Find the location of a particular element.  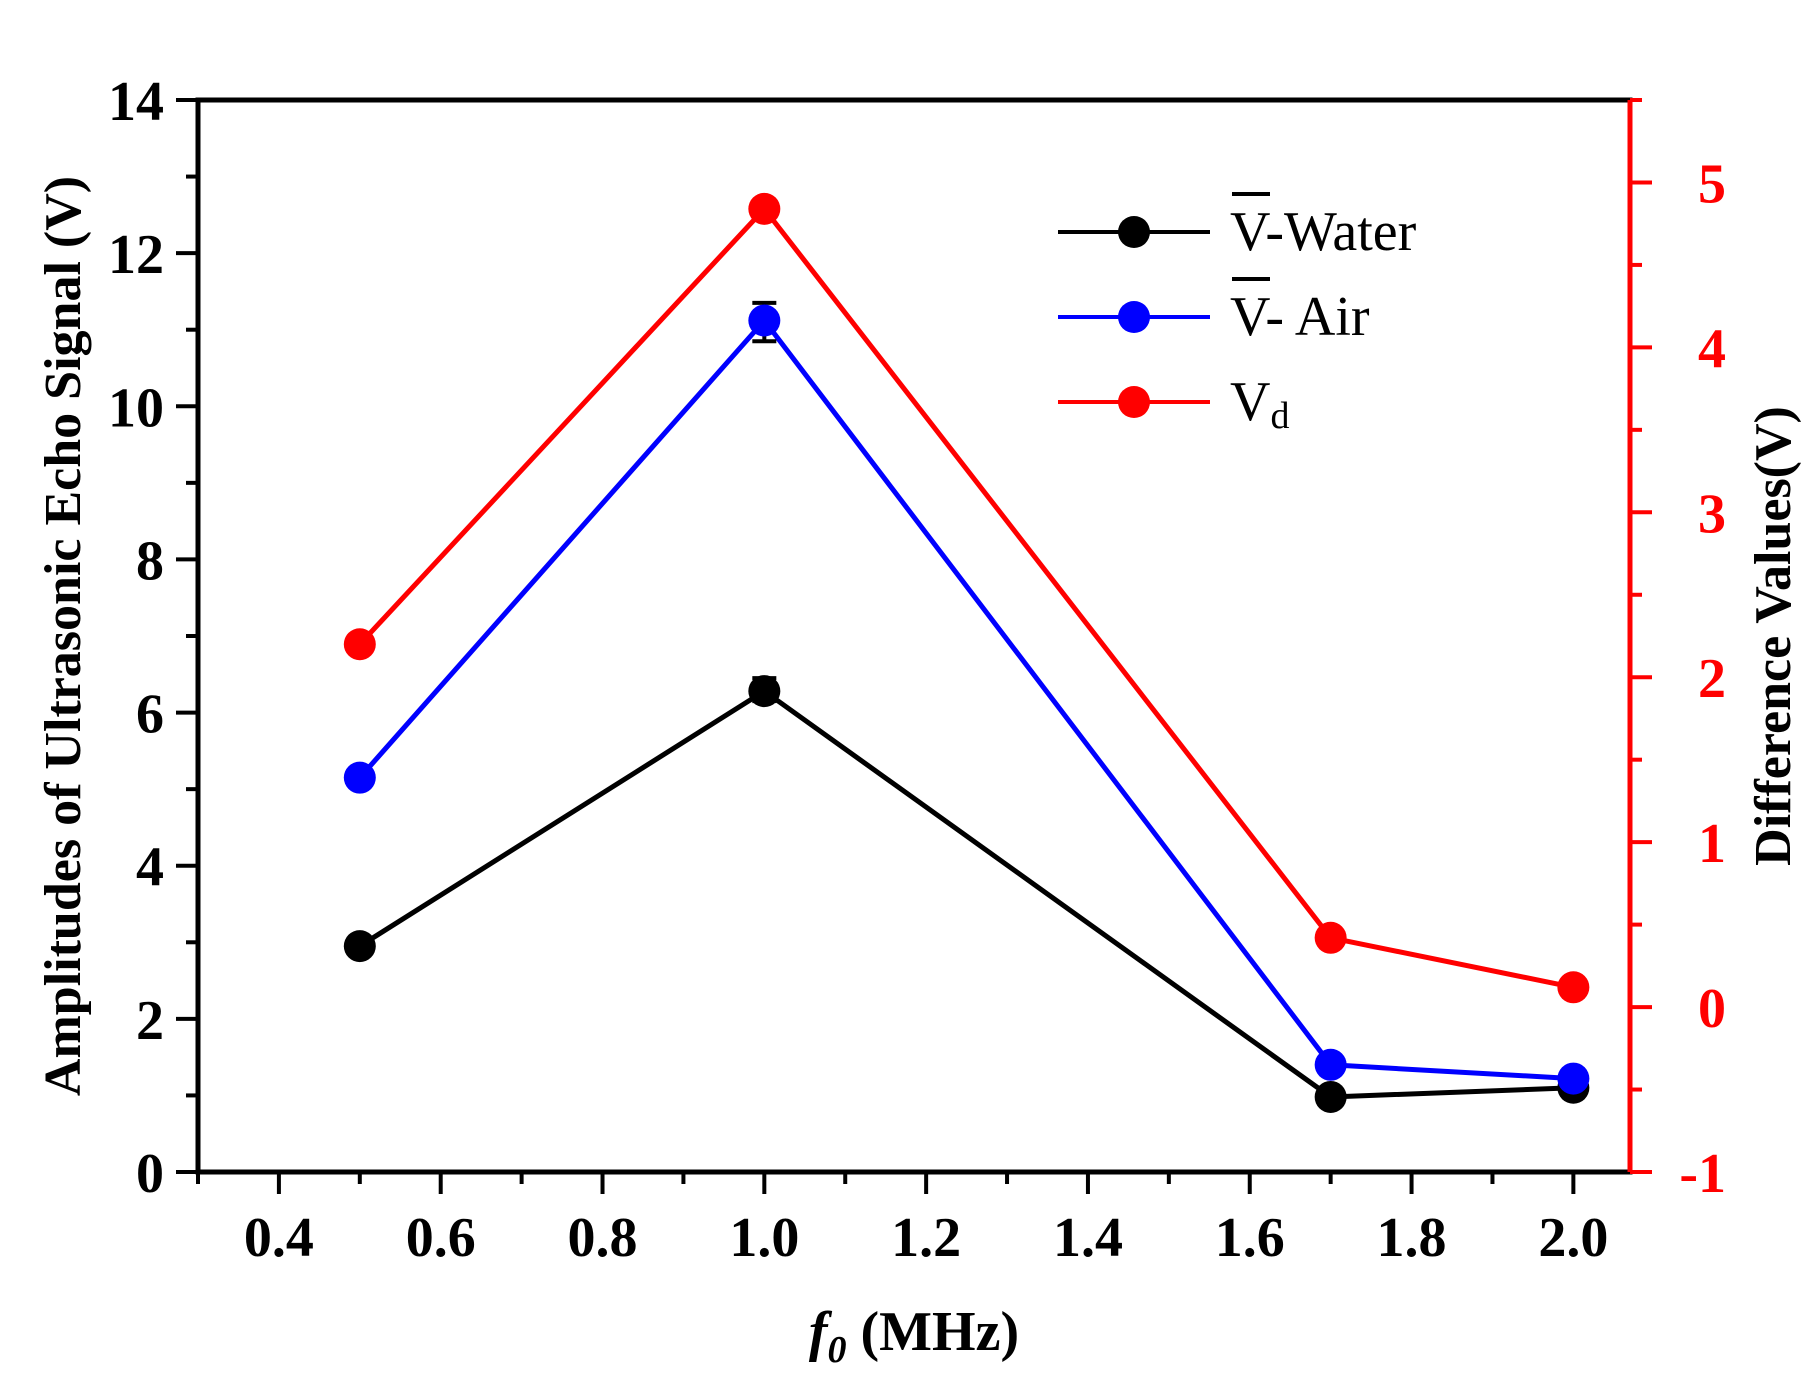

x-tick-label: 0.8 is located at coordinates (603, 1238).